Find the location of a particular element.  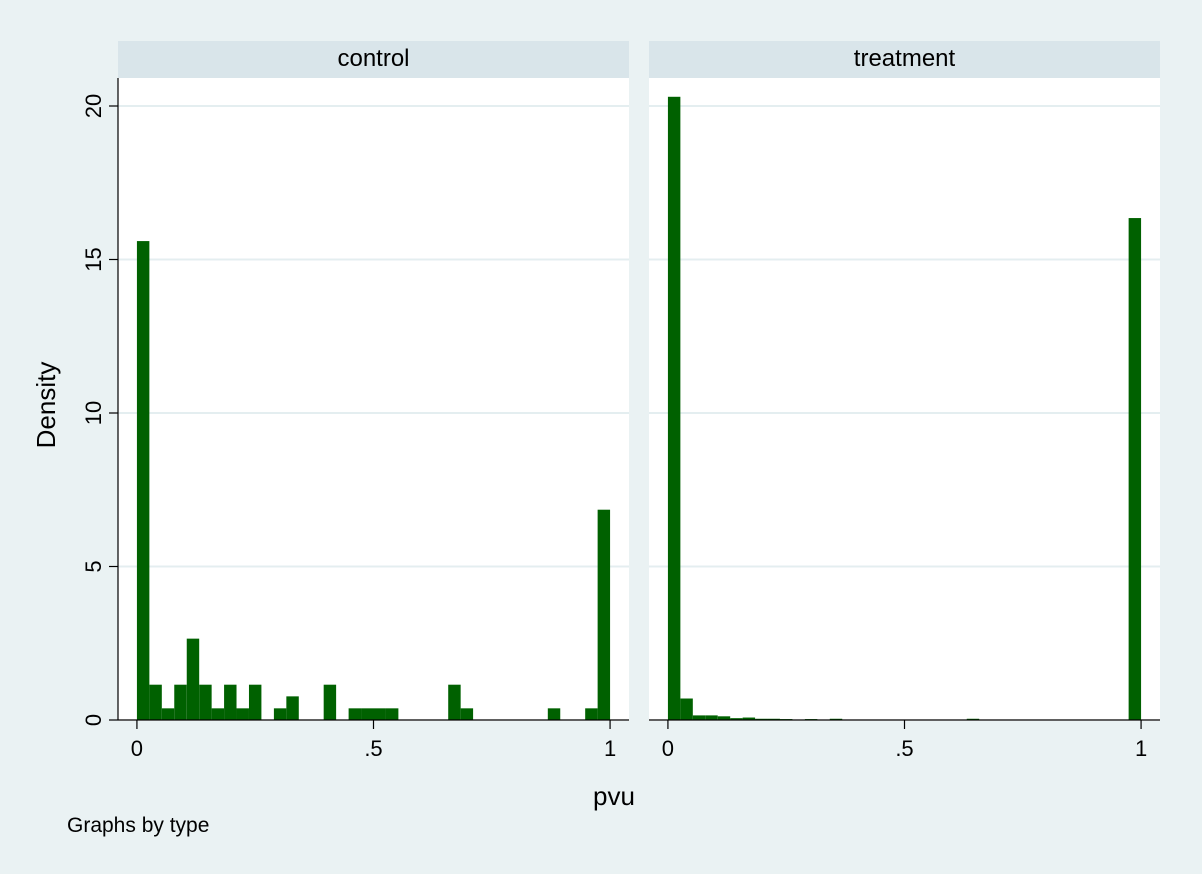

panel-title: control is located at coordinates (373, 58).